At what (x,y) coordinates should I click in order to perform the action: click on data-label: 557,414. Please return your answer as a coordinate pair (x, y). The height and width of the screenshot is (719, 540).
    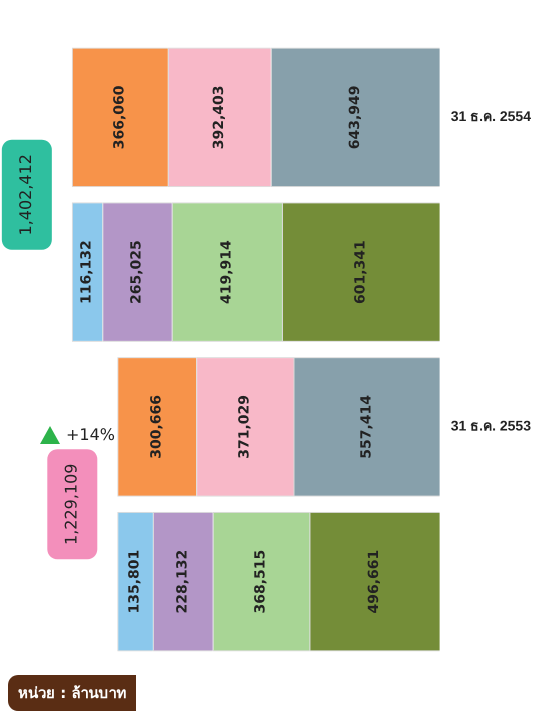
    Looking at the image, I should click on (366, 426).